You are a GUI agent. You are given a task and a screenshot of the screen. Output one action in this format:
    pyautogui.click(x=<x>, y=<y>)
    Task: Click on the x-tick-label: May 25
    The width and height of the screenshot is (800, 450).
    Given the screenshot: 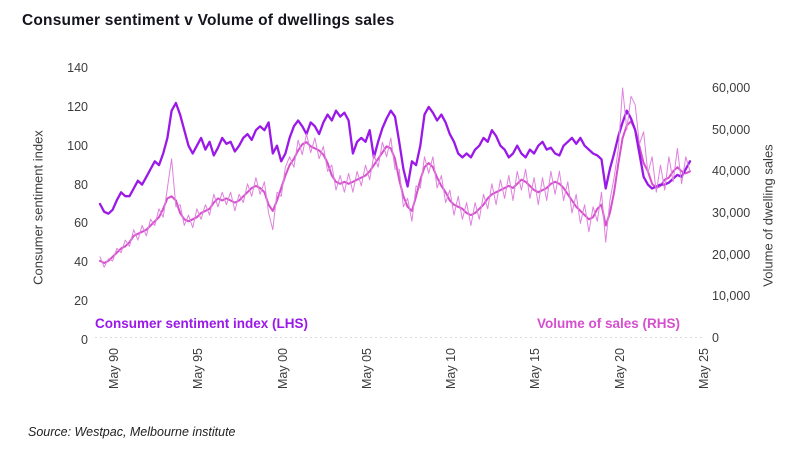 What is the action you would take?
    pyautogui.click(x=704, y=368)
    